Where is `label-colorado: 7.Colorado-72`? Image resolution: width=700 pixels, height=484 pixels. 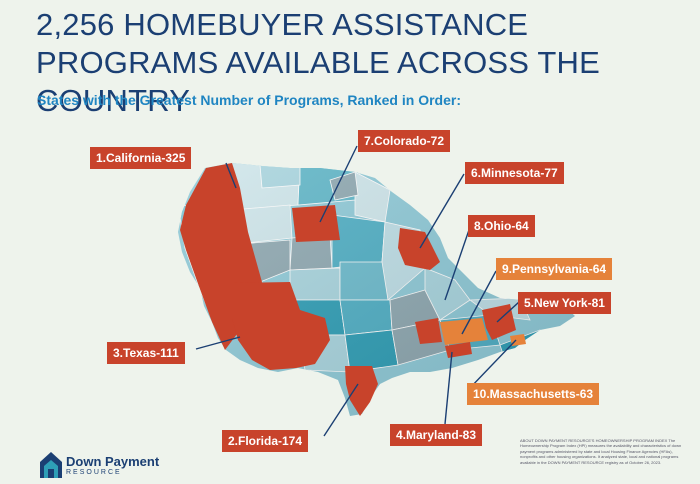
label-colorado: 7.Colorado-72 is located at coordinates (404, 141).